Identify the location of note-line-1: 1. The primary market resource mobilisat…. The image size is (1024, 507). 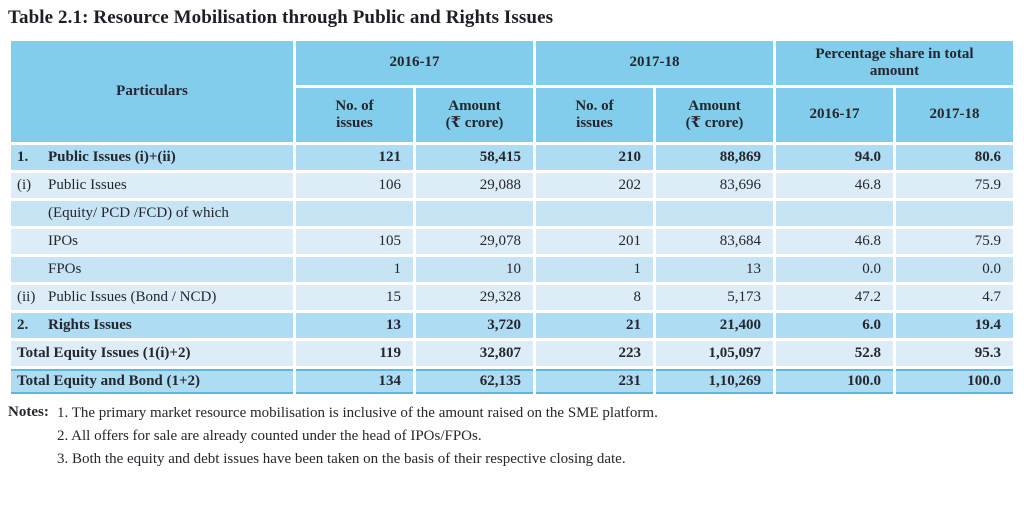
(357, 413).